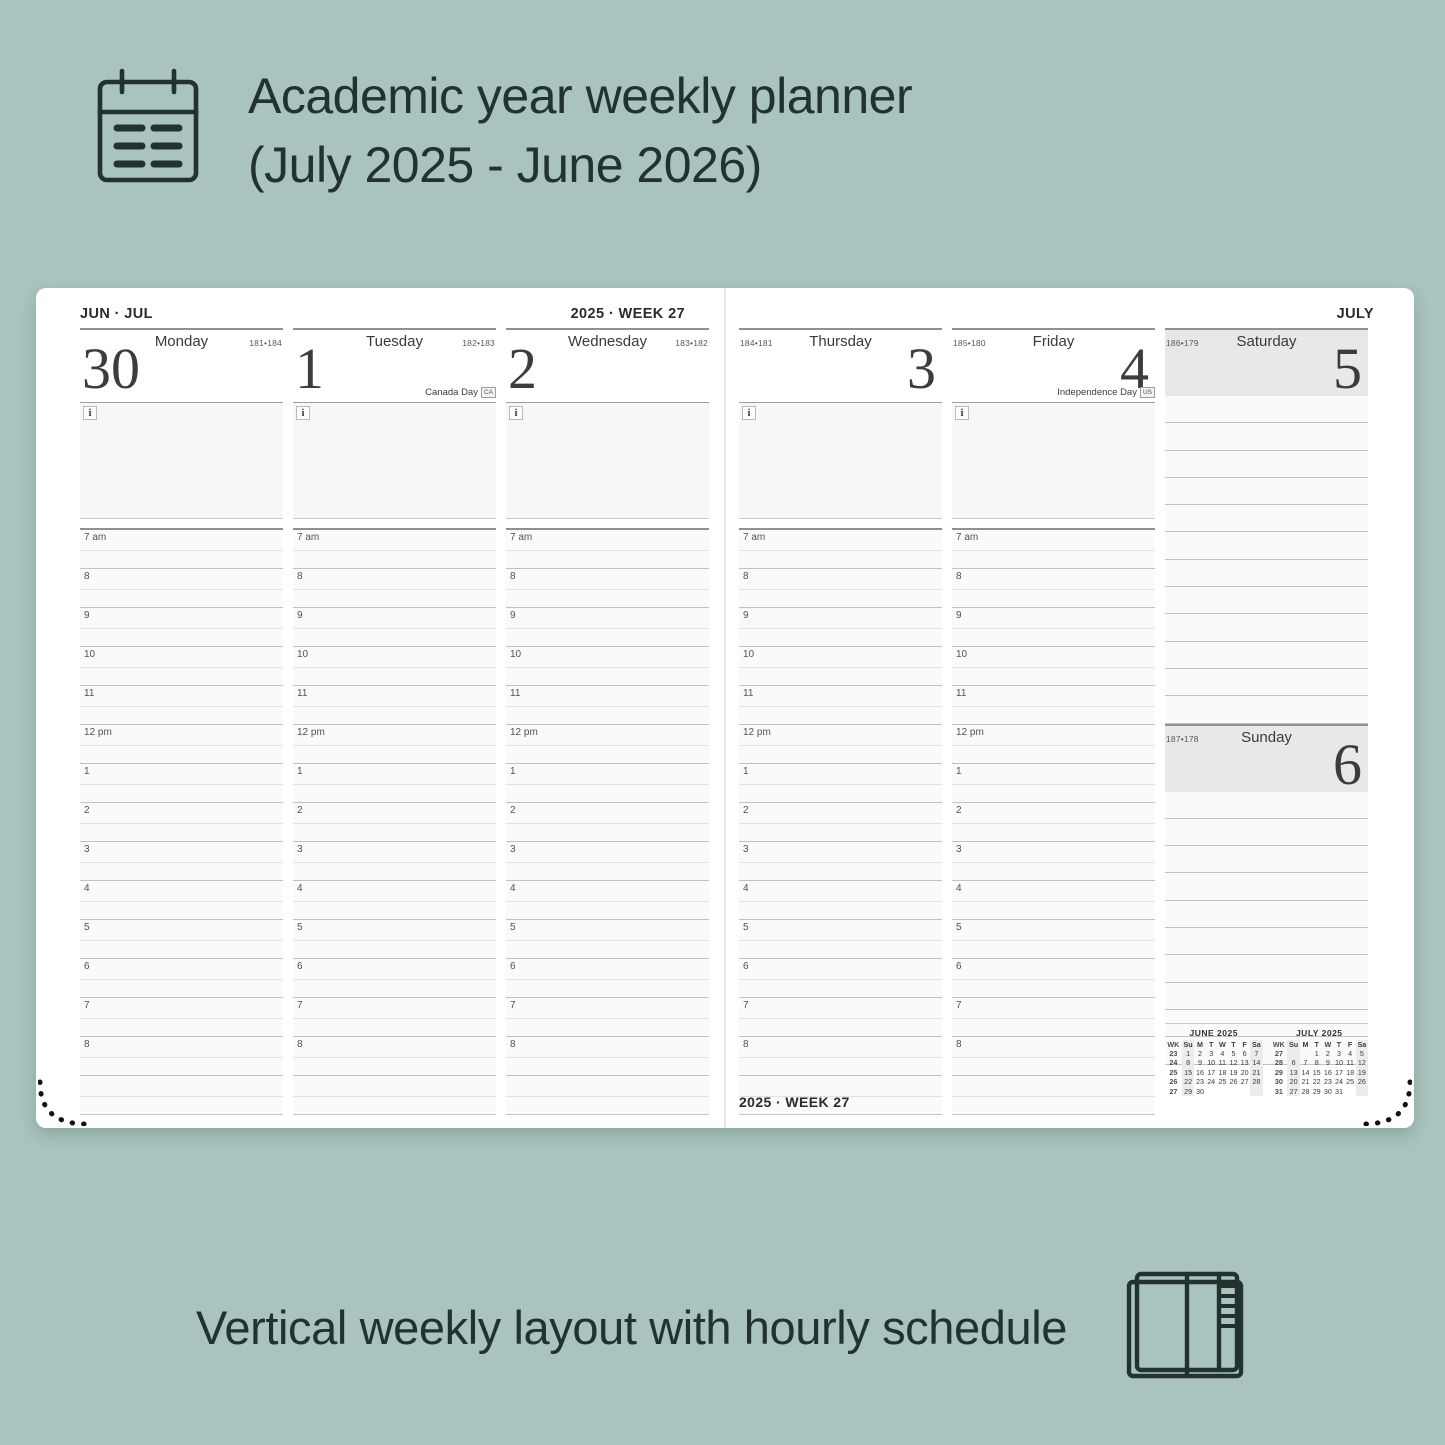  Describe the element at coordinates (1256, 1063) in the screenshot. I see `mini-calendar-cell: 14` at that location.